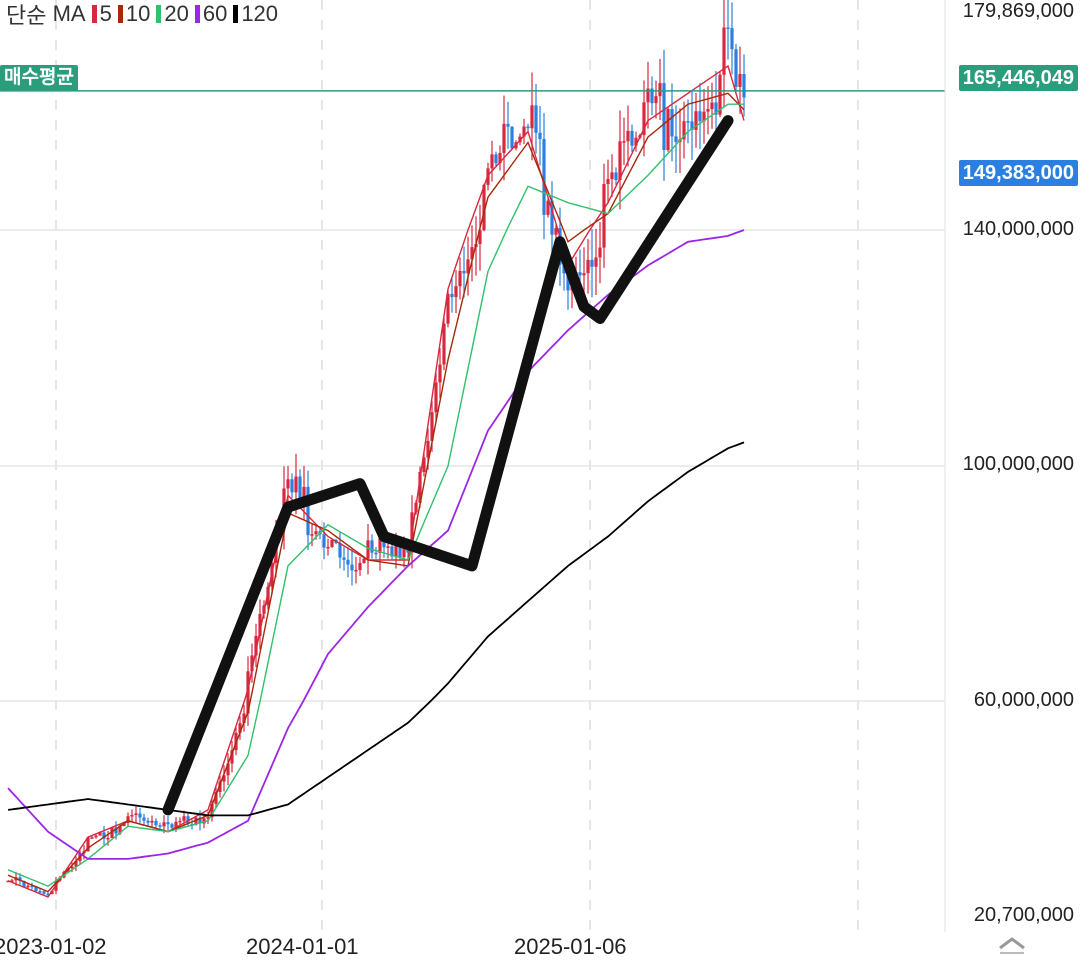 The width and height of the screenshot is (1080, 960). Describe the element at coordinates (1018, 11) in the screenshot. I see `y-tick-label: 179,869,000` at that location.